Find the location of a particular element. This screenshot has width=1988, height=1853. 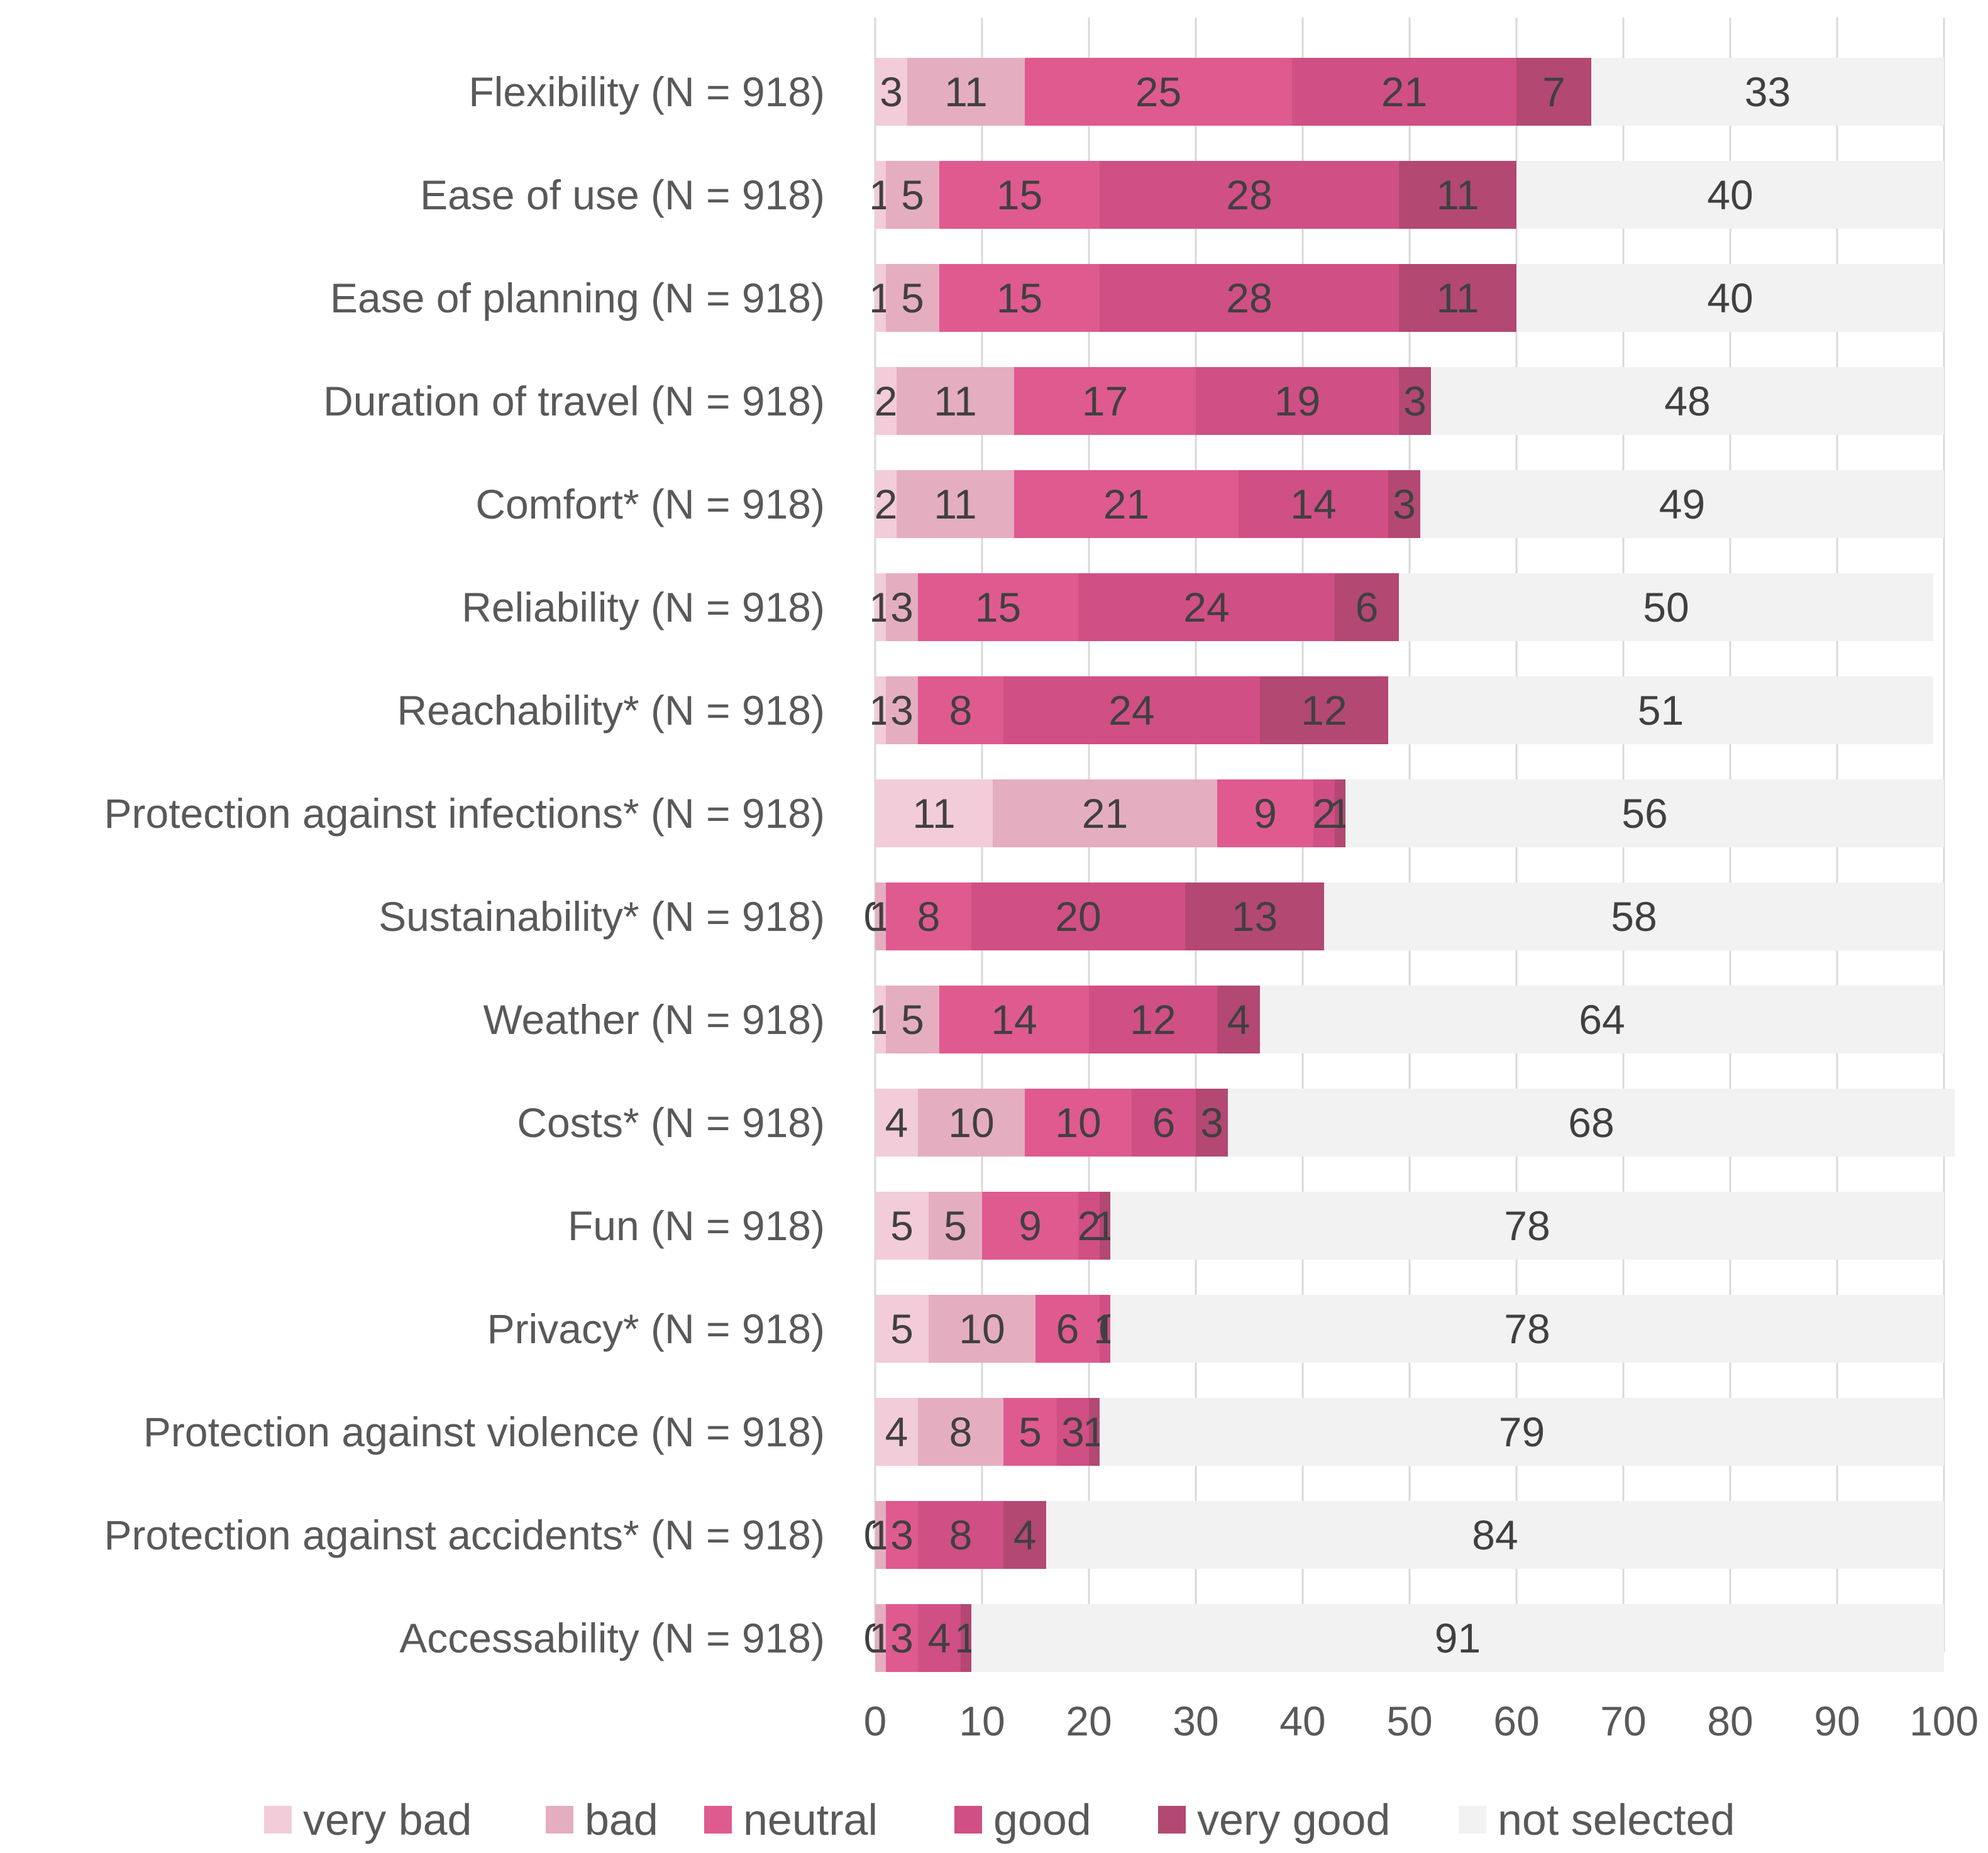

bar-accessability-good is located at coordinates (939, 1638).